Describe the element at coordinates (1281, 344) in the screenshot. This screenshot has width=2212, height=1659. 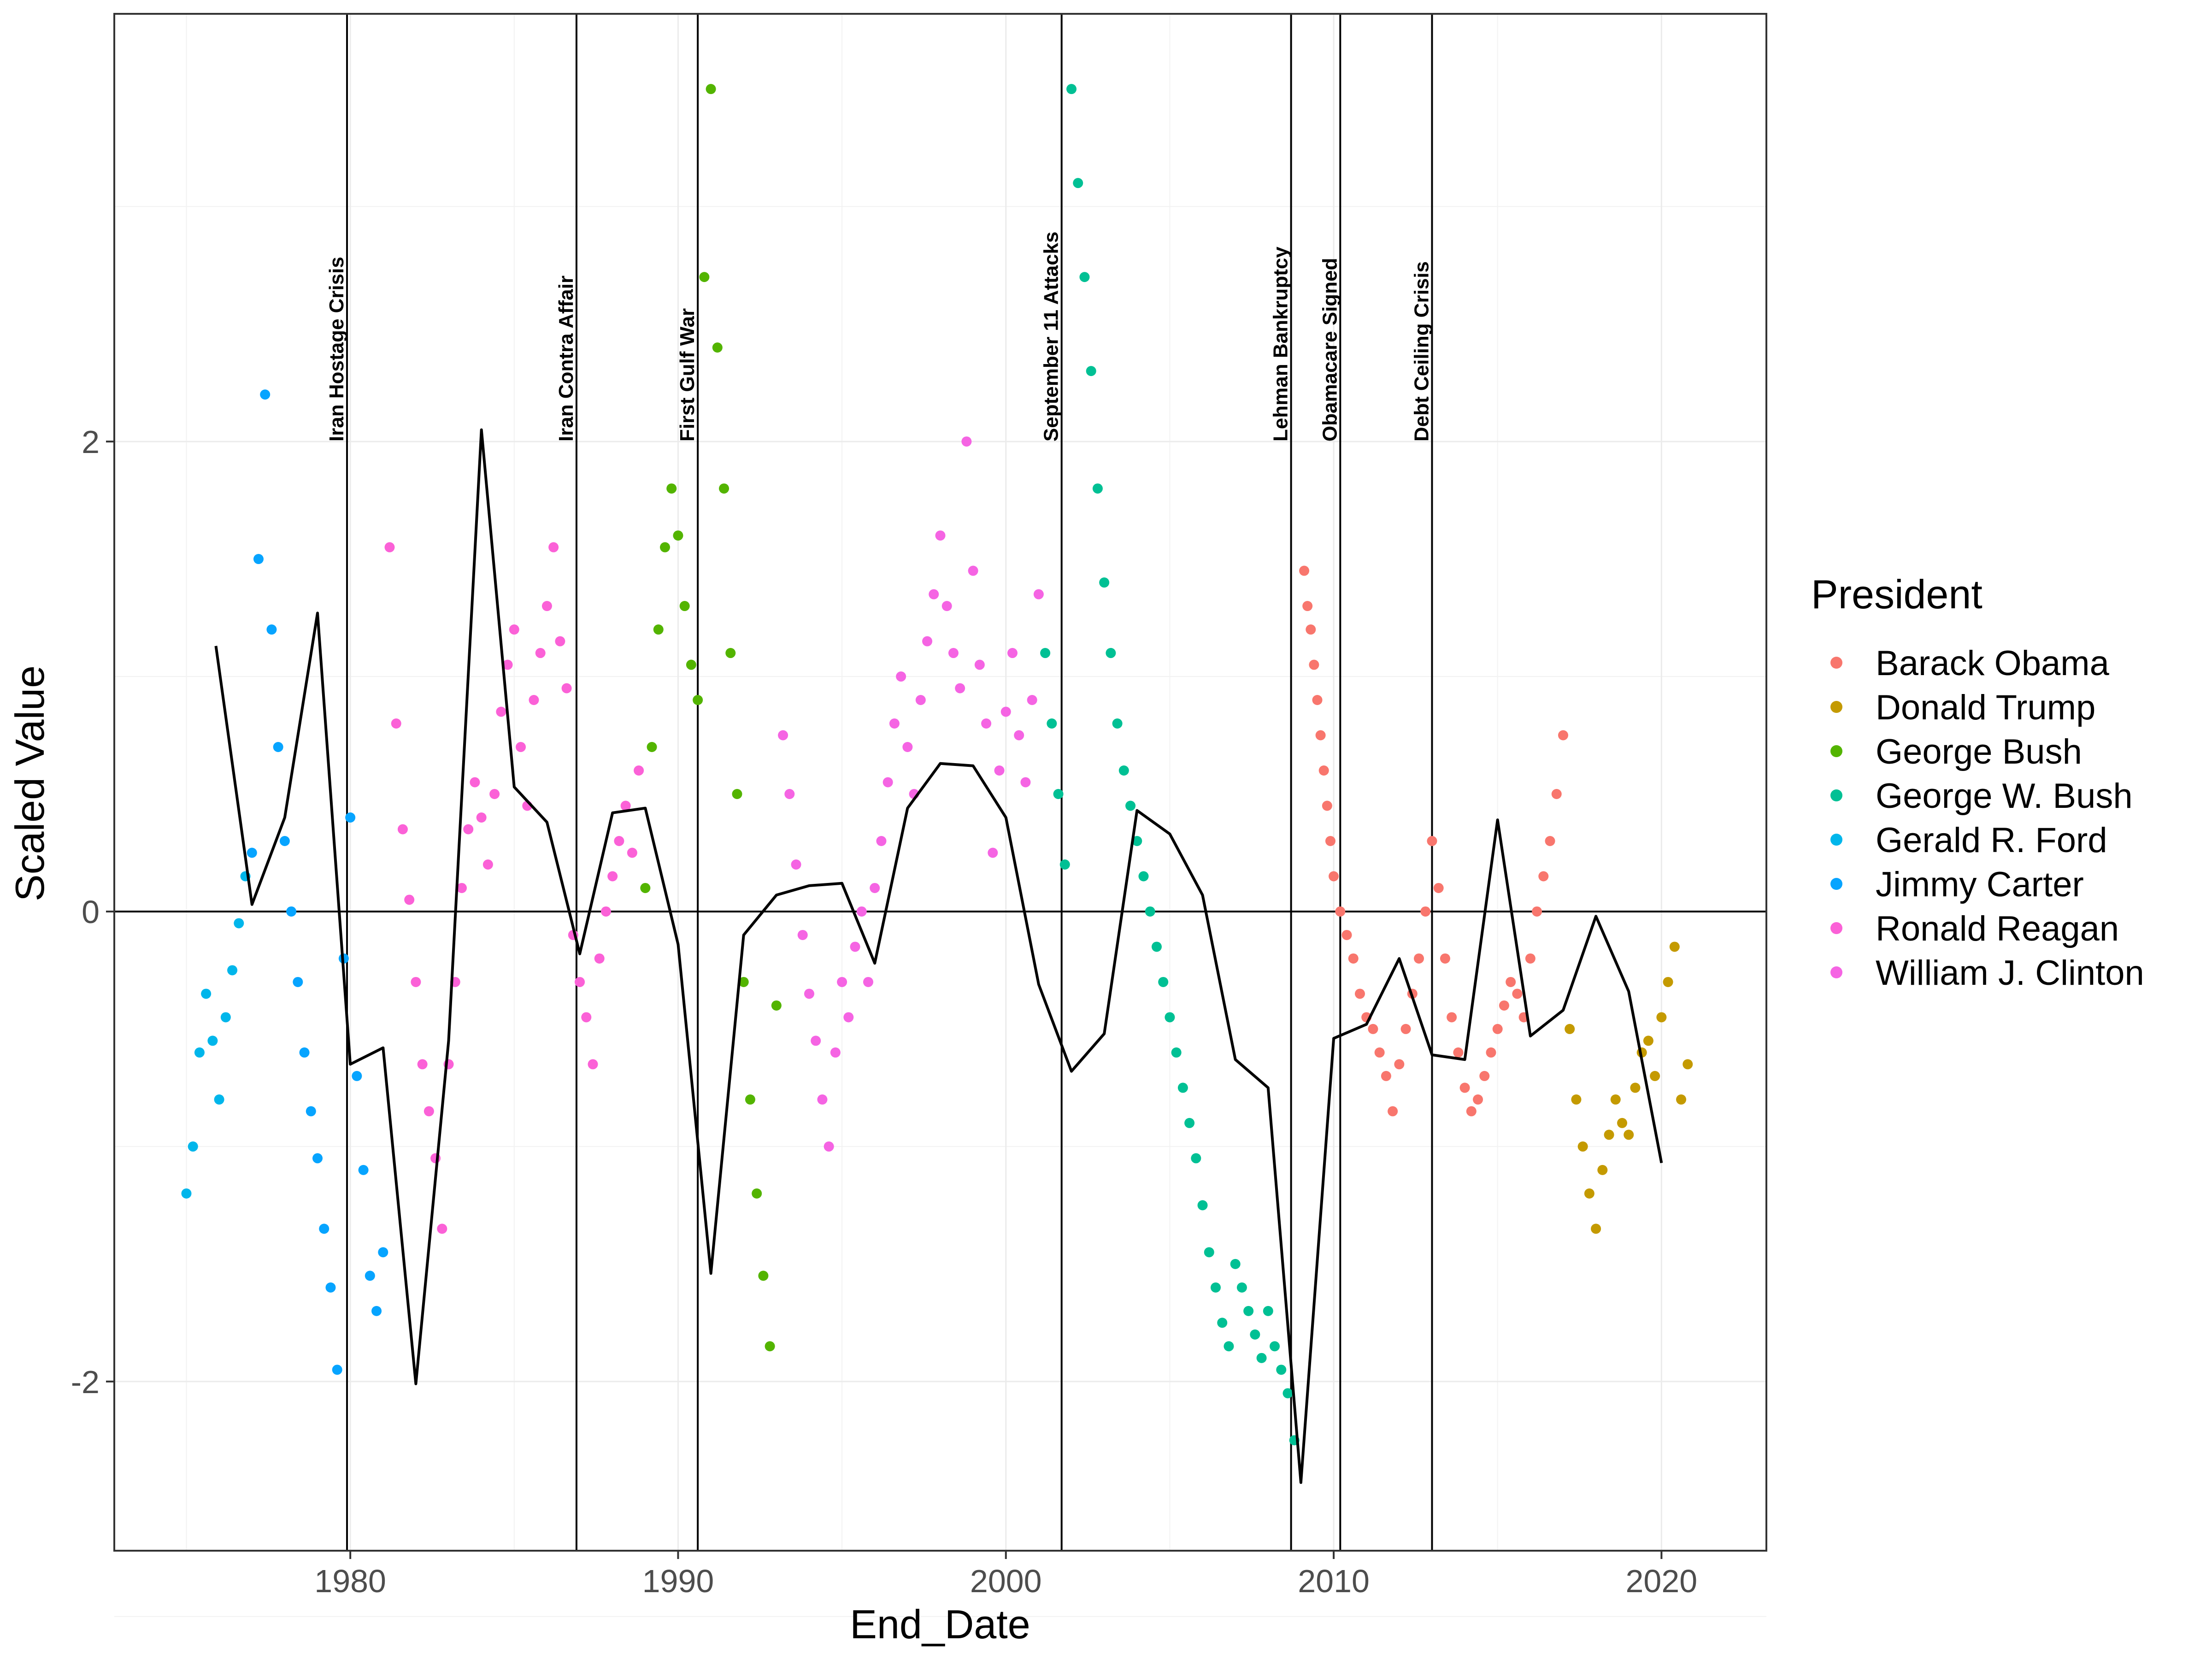
I see `event-label: Lehman Bankruptcy` at that location.